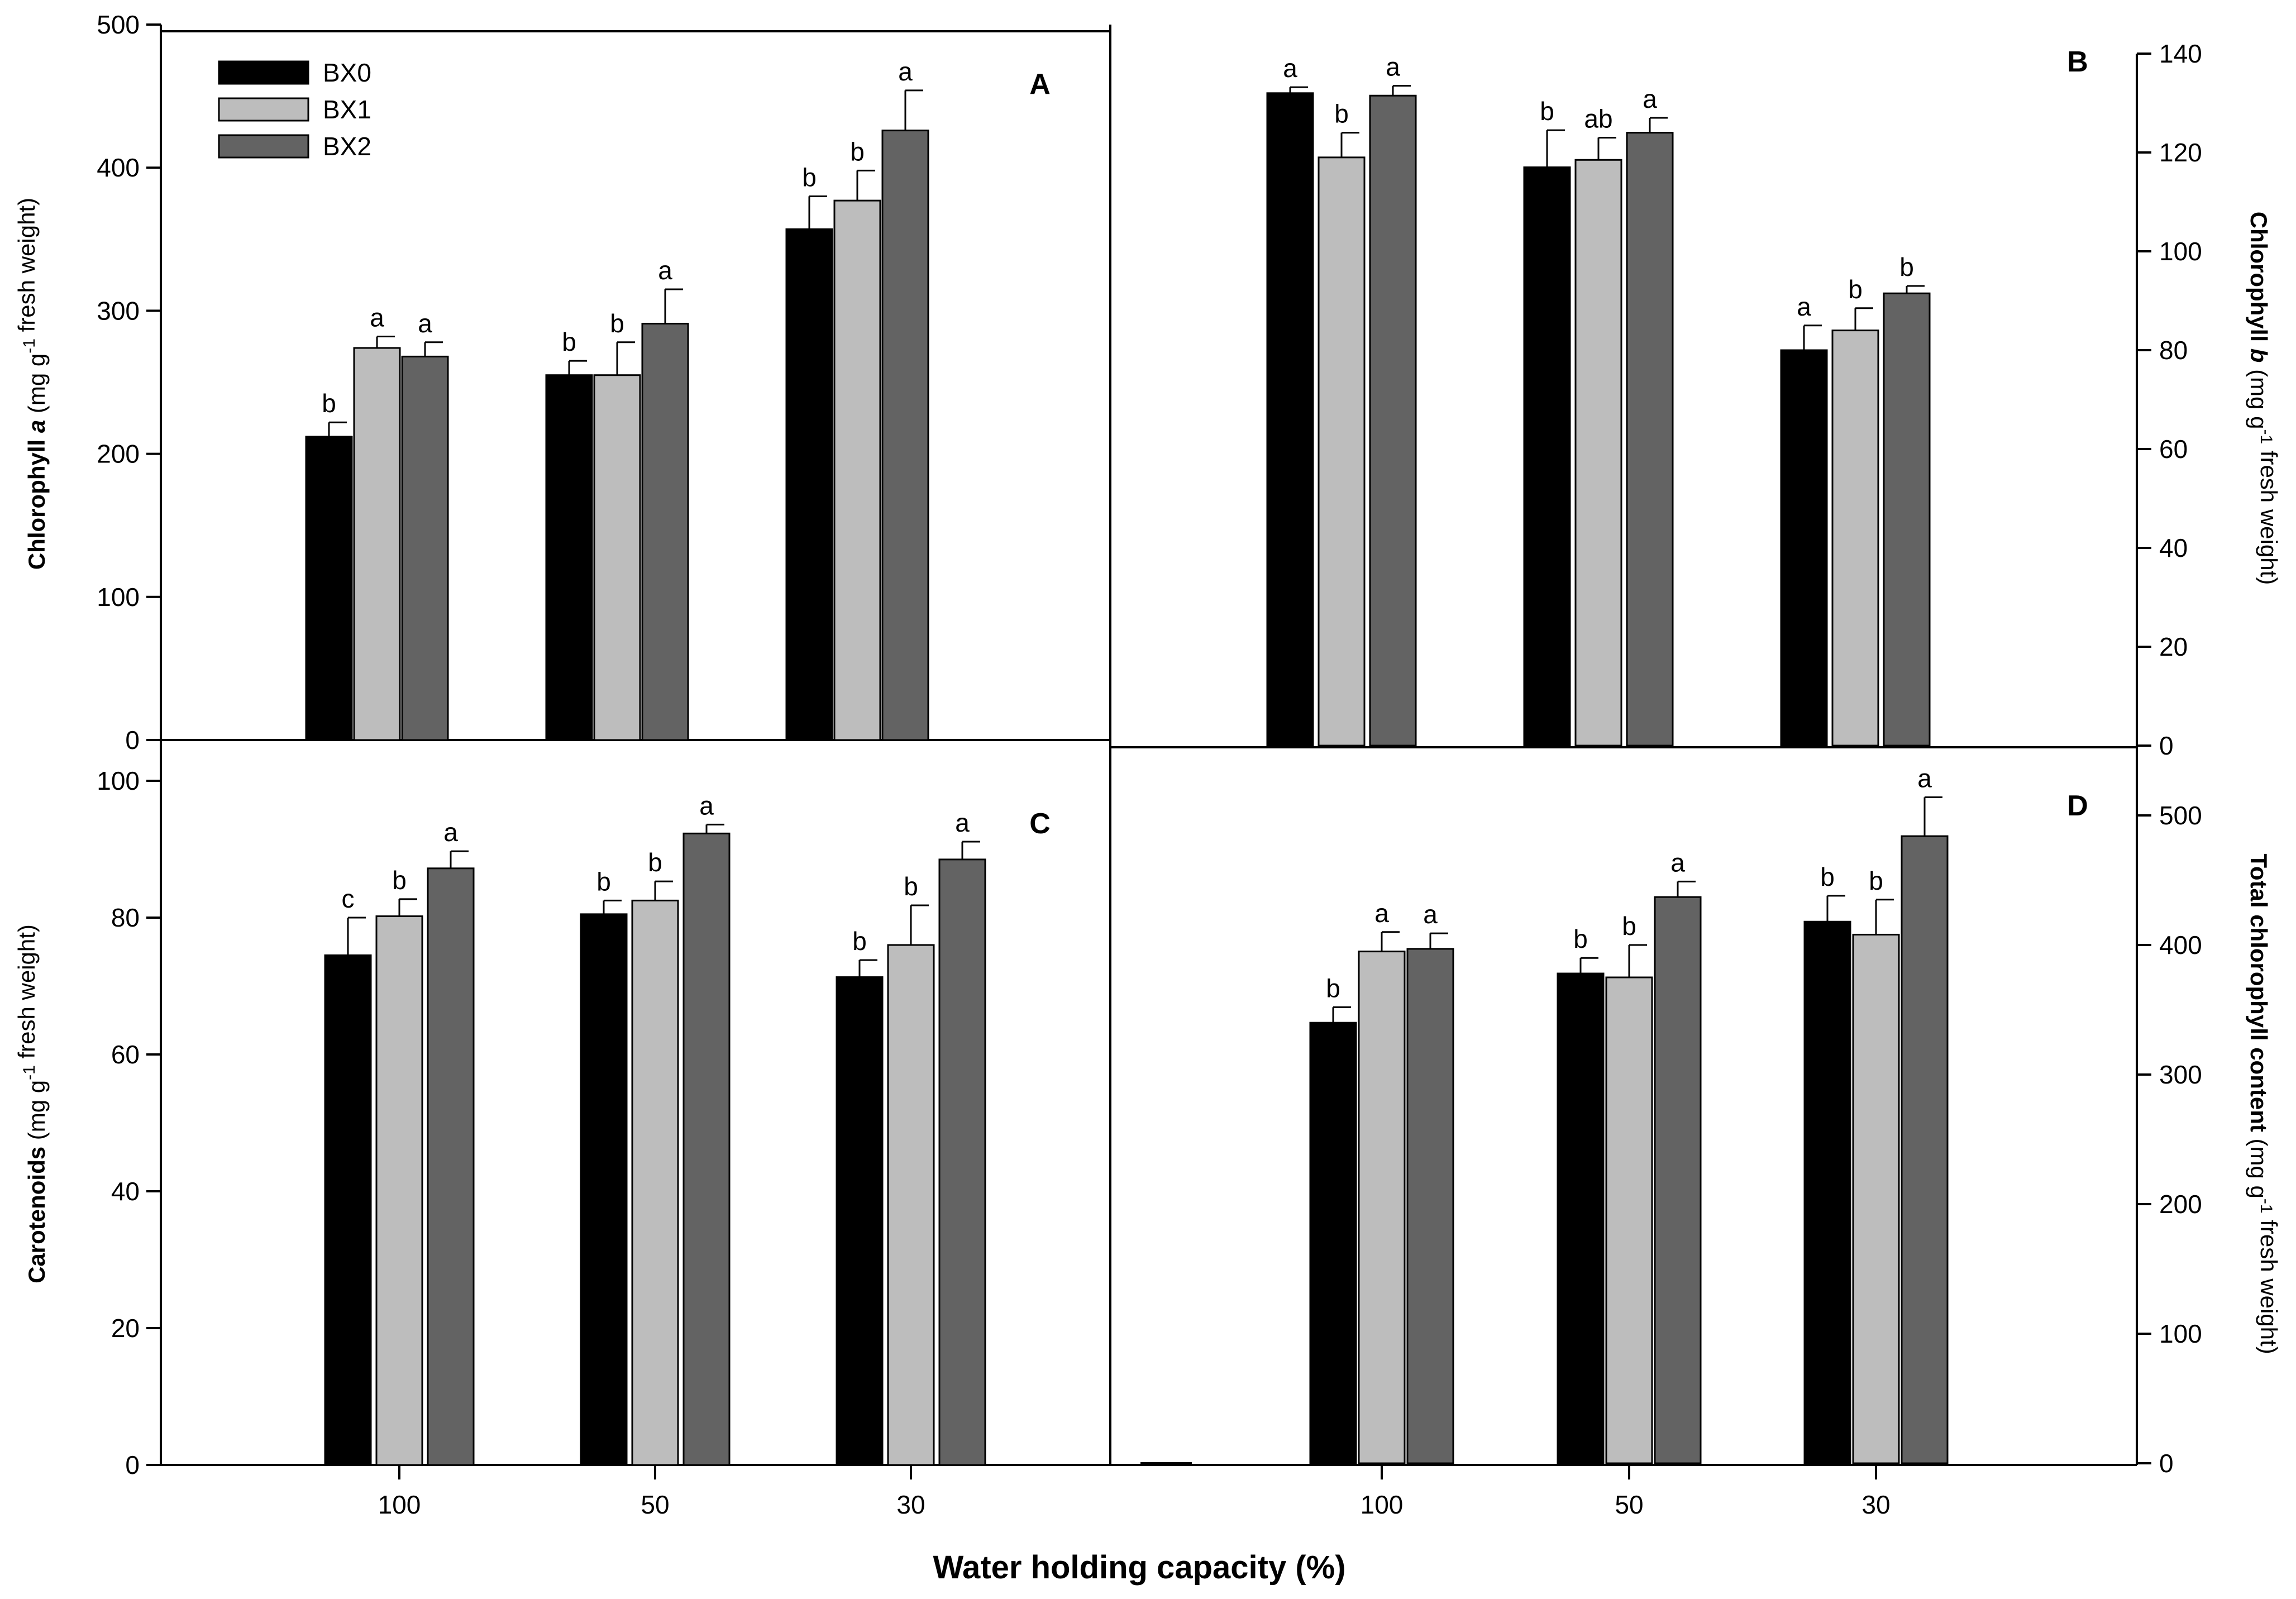 The image size is (2296, 1599). I want to click on legend-swatch-bx2, so click(264, 146).